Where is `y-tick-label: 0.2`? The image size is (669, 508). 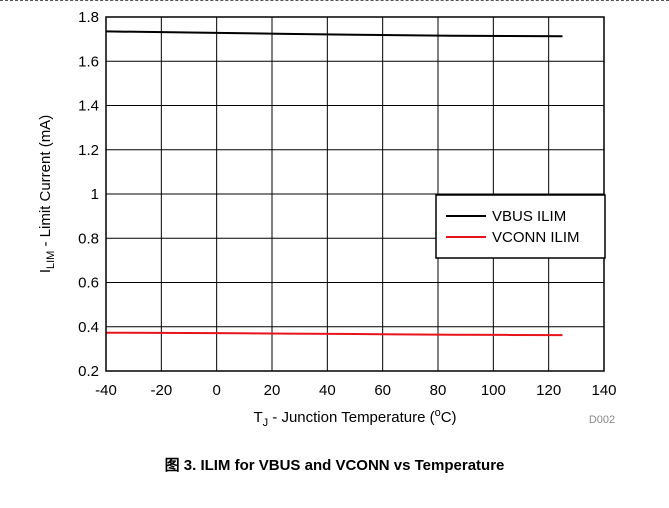
y-tick-label: 0.2 is located at coordinates (88, 371).